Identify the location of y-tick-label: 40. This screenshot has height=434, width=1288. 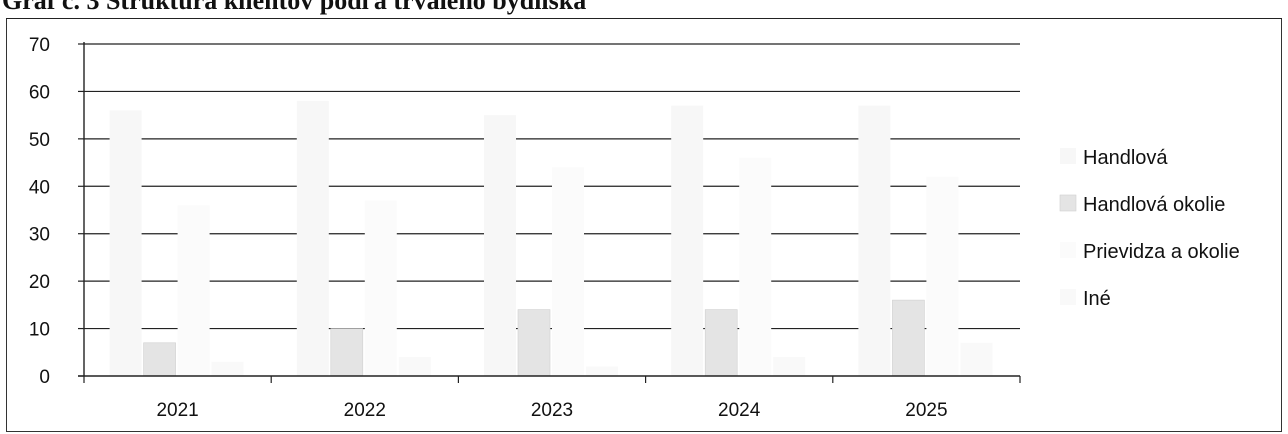
(39, 187).